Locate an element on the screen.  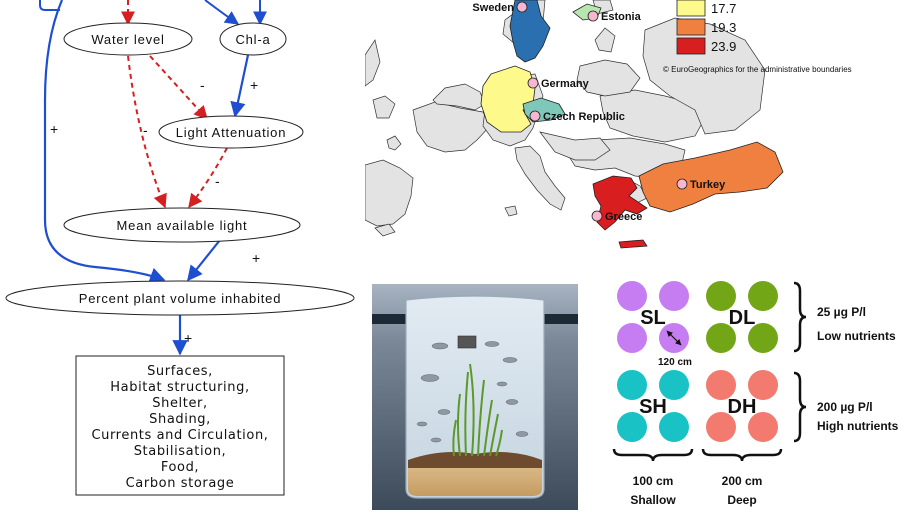
arrow-left-long is located at coordinates (104, 141).